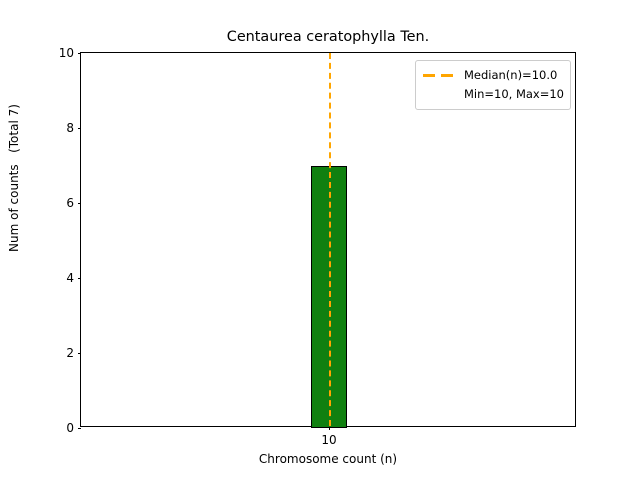  I want to click on y-tick-label: 4, so click(70, 278).